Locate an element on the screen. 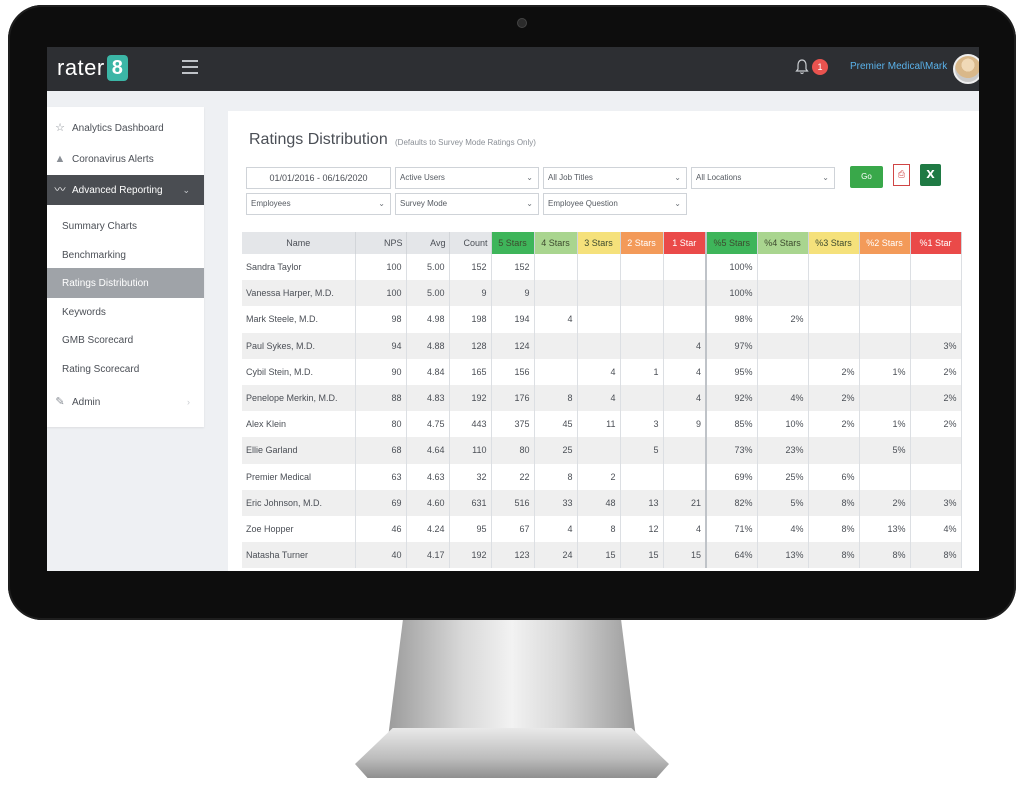  table-cell-pct-5-stars: 92% is located at coordinates (732, 398).